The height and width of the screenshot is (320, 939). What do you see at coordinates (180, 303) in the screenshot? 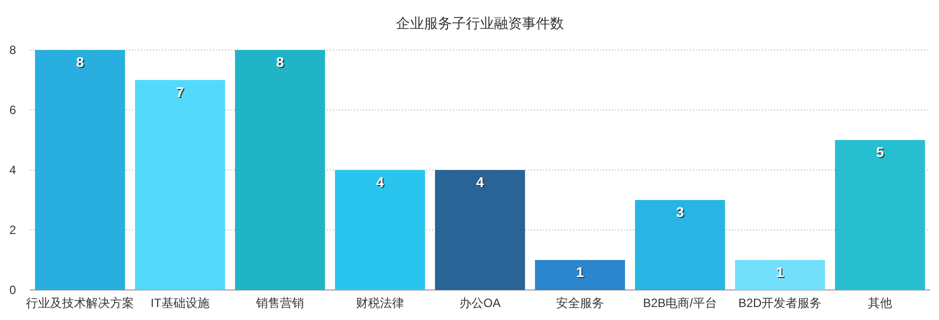
I see `xtick: IT基础设施` at bounding box center [180, 303].